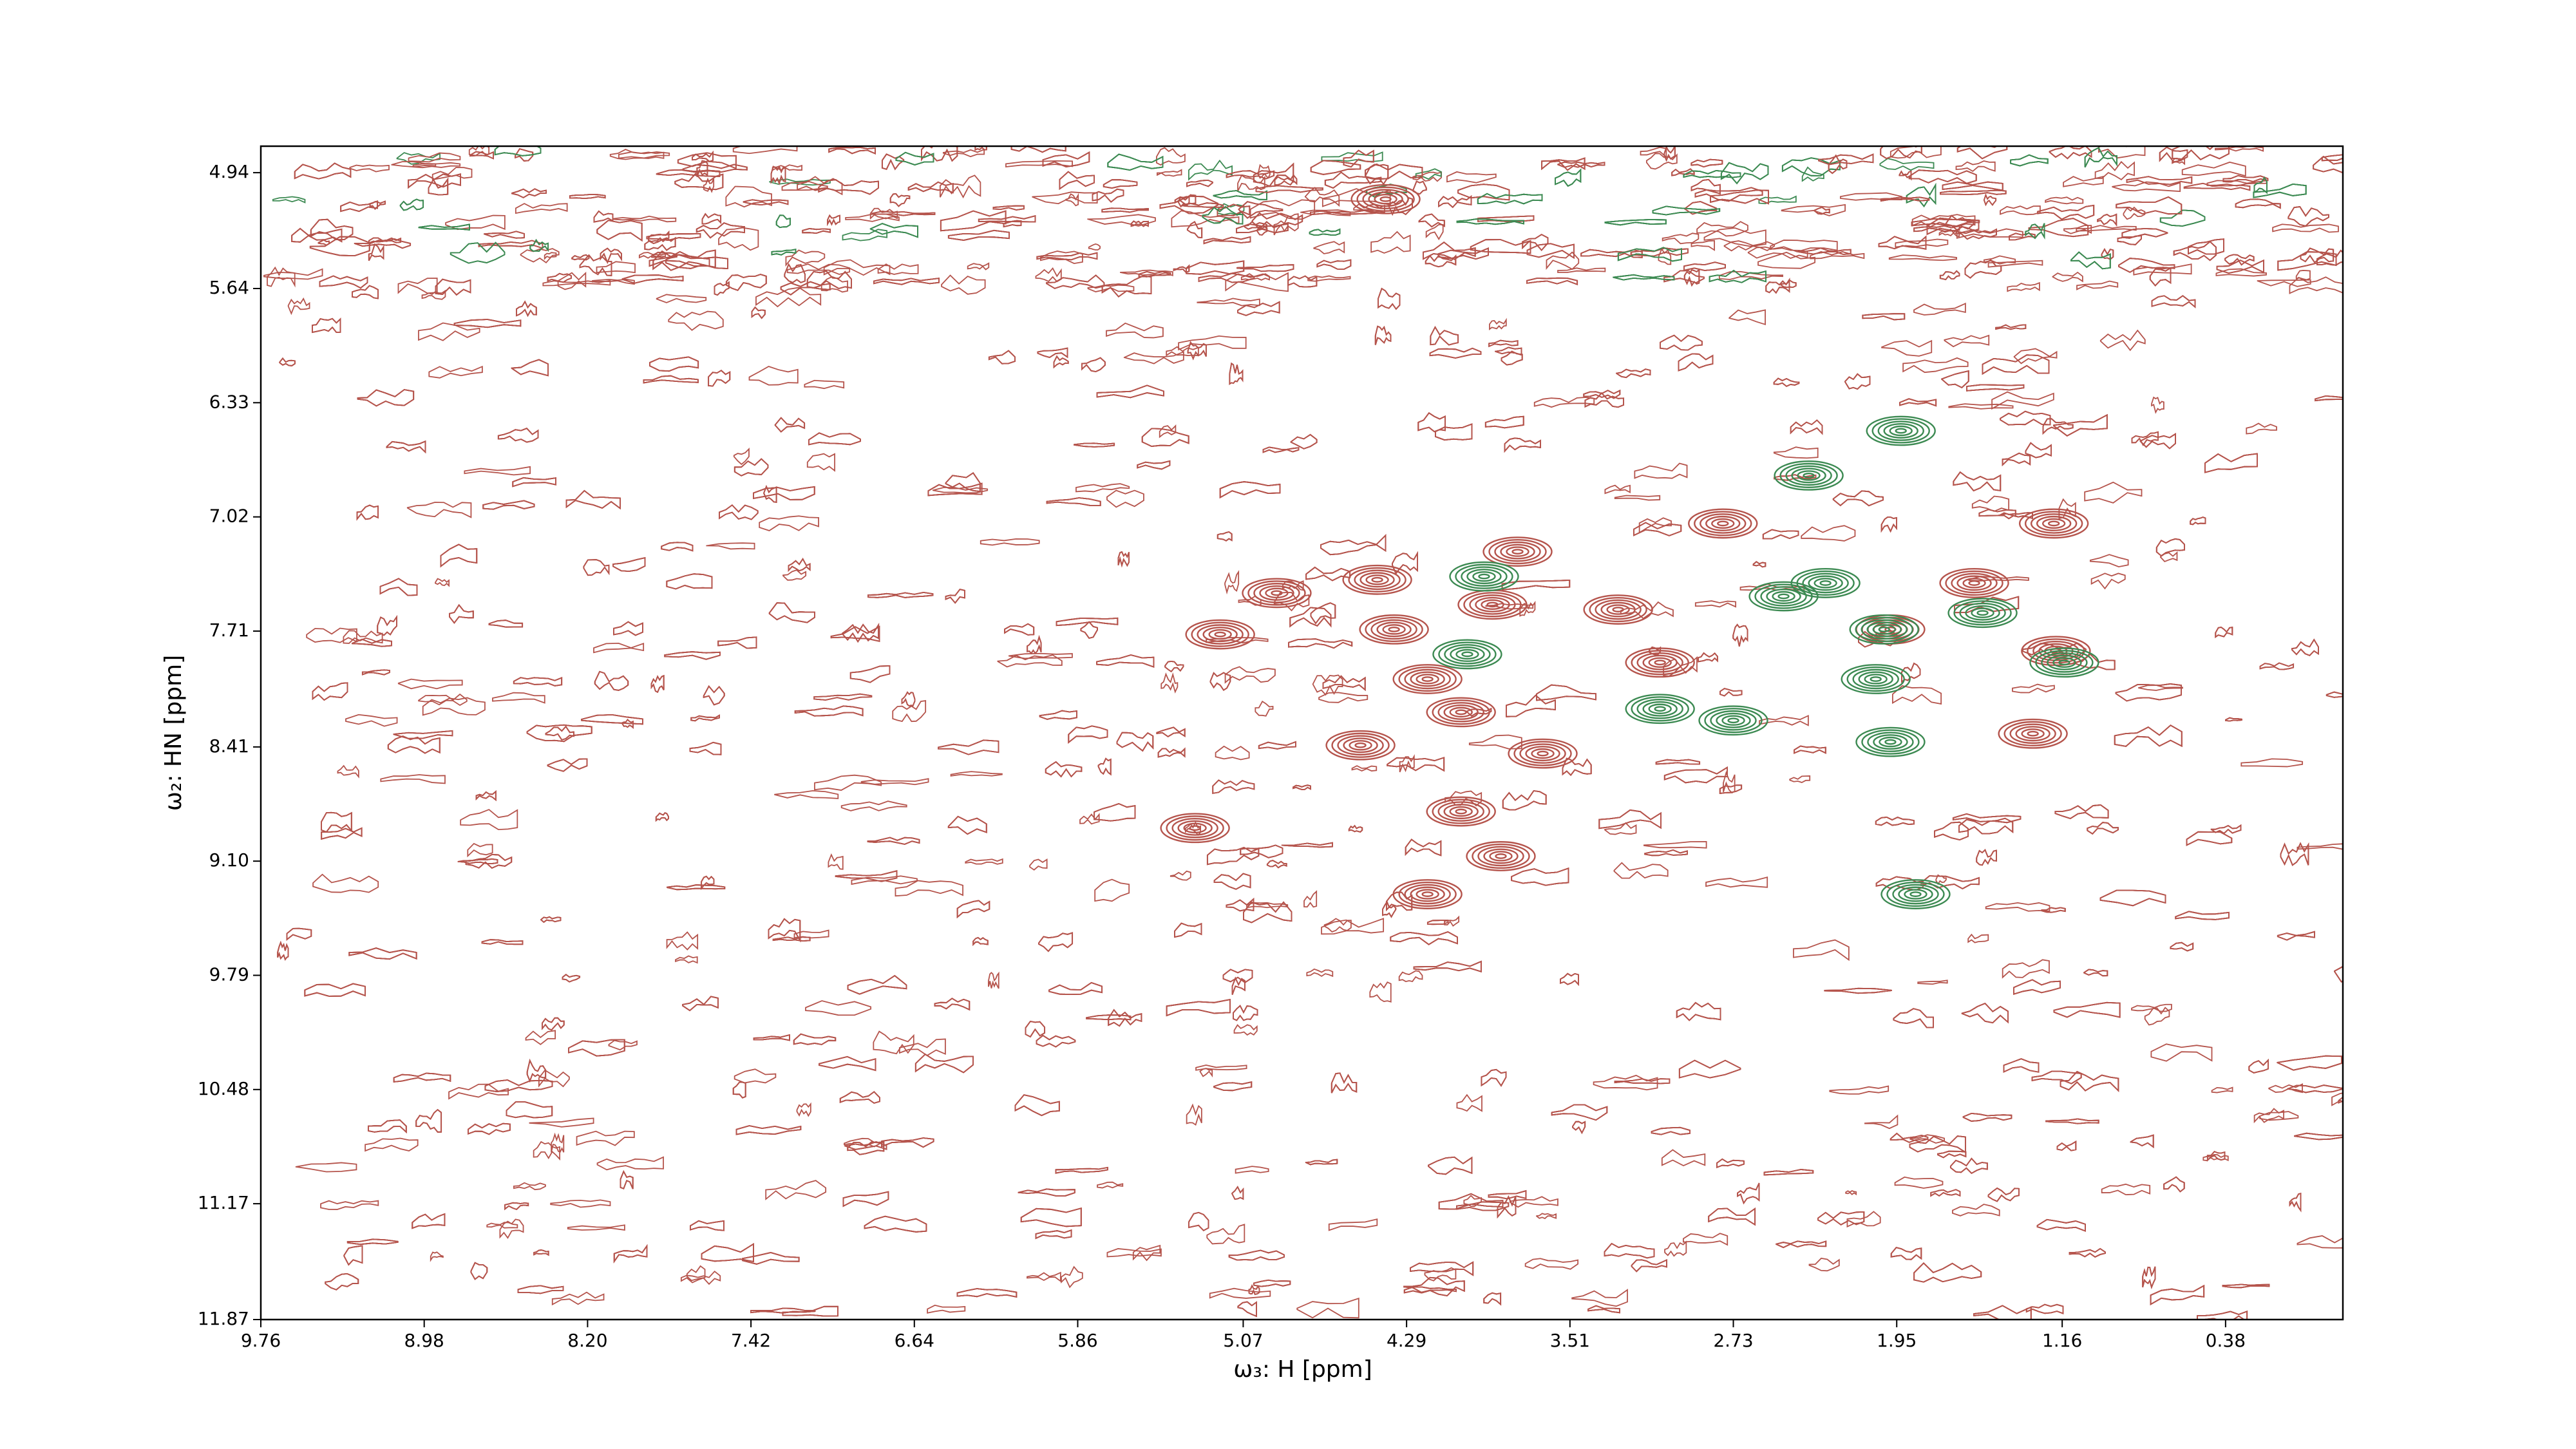  Describe the element at coordinates (229, 974) in the screenshot. I see `y-tick-label: 9.79` at that location.